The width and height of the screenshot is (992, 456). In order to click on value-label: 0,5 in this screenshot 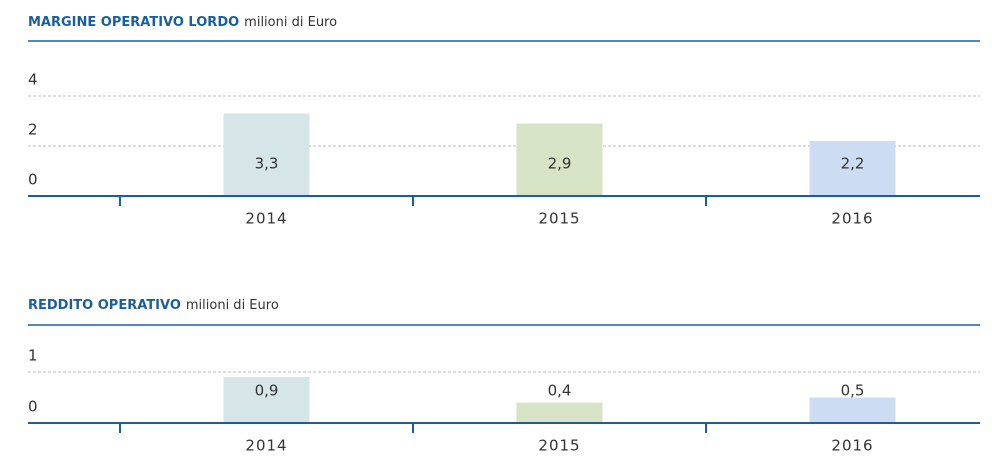, I will do `click(853, 391)`.